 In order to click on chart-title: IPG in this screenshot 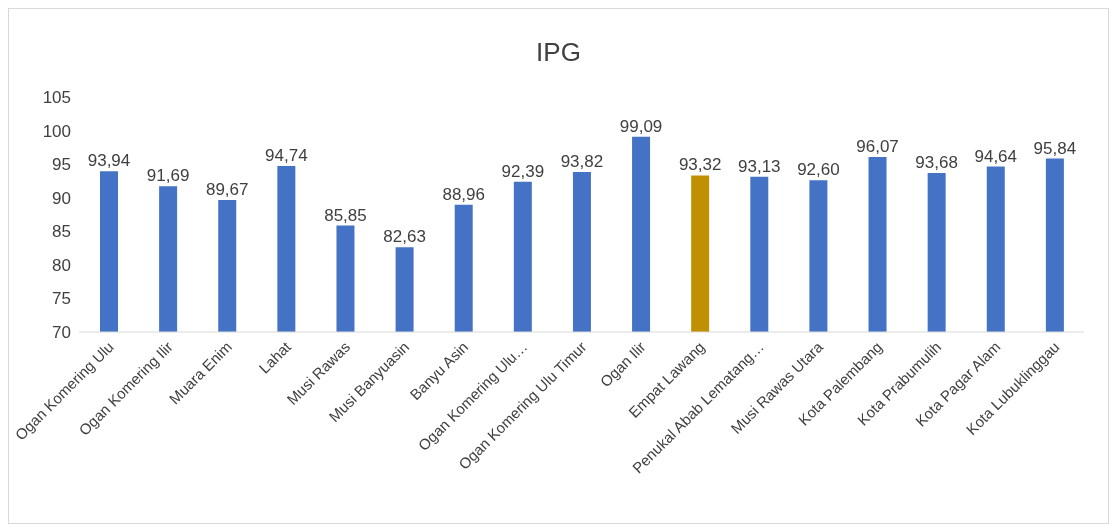, I will do `click(558, 52)`.